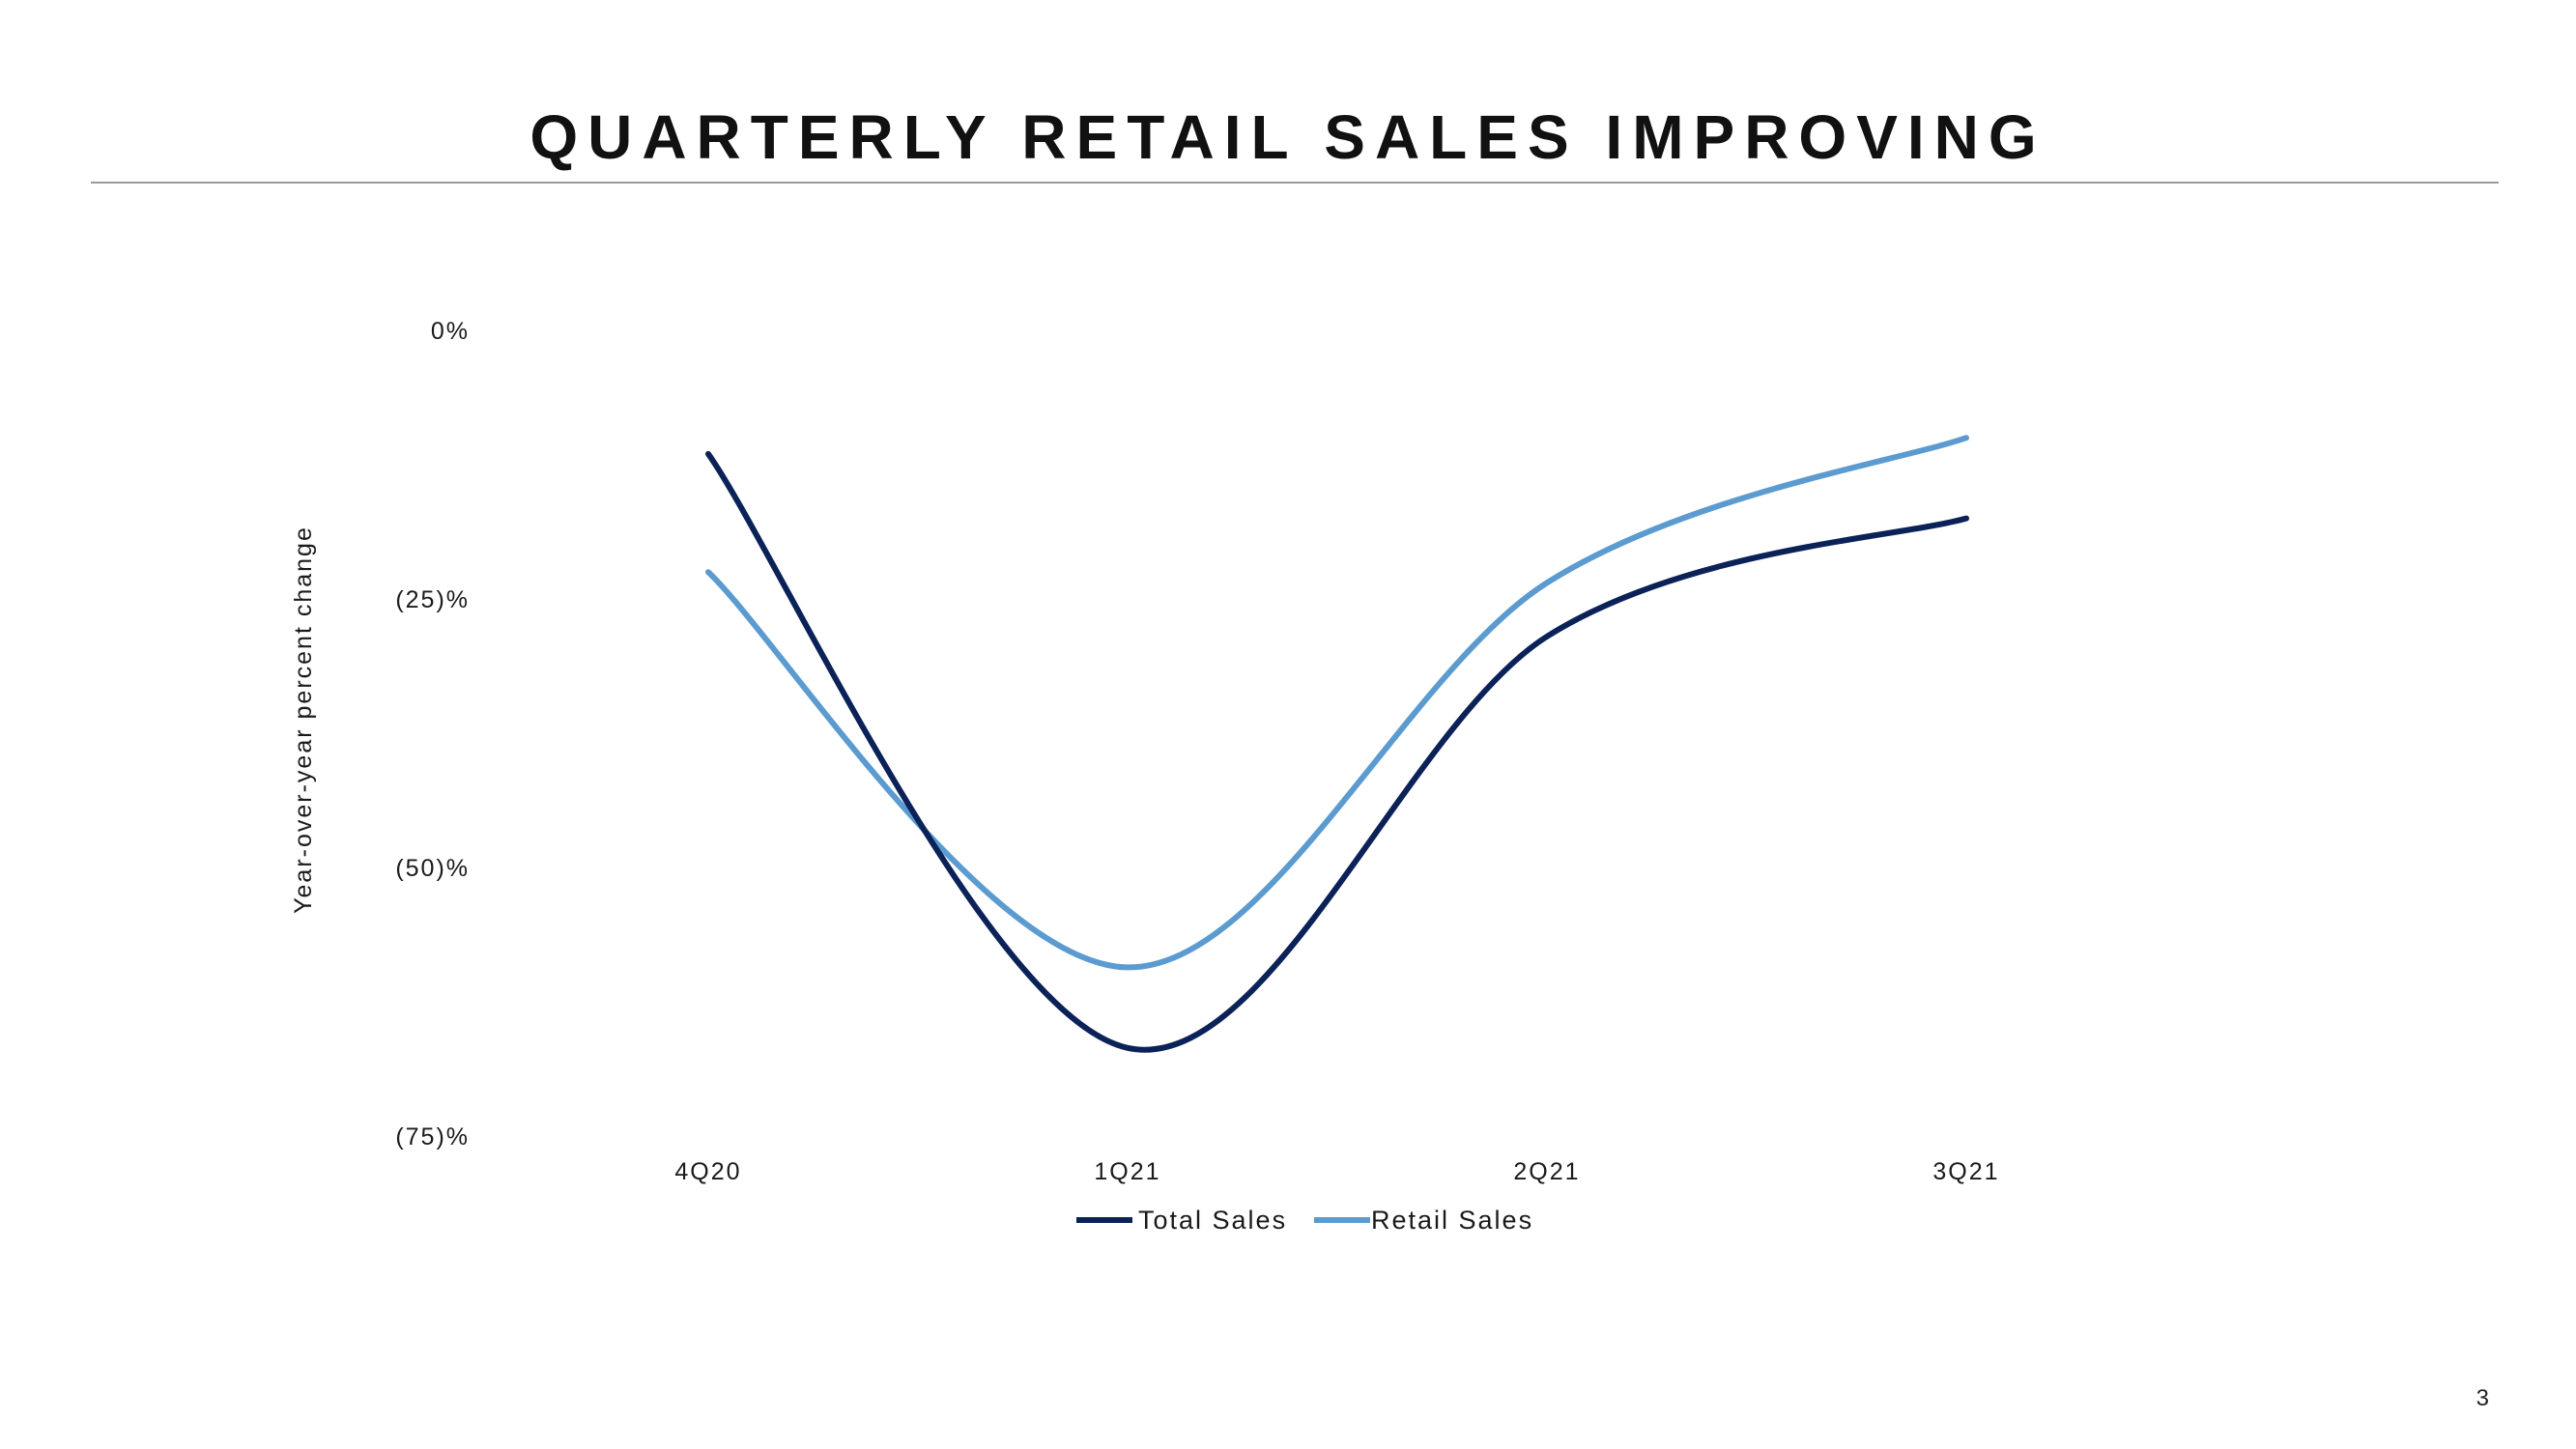  I want to click on legend-label-retail-sales: Retail Sales, so click(1452, 1220).